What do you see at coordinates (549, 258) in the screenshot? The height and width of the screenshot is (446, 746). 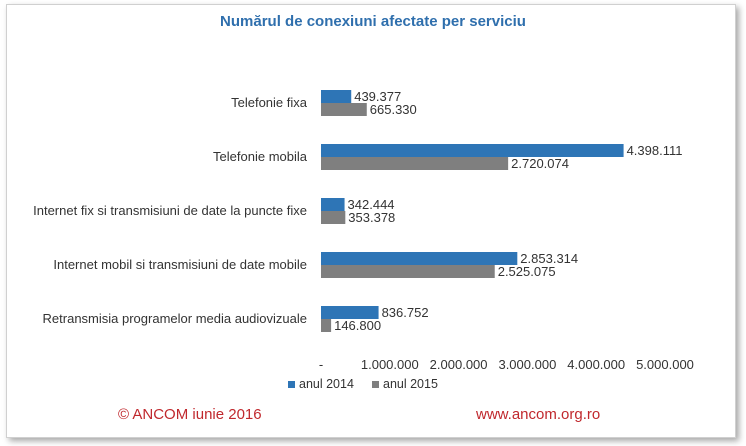 I see `data-label: 2.853.314` at bounding box center [549, 258].